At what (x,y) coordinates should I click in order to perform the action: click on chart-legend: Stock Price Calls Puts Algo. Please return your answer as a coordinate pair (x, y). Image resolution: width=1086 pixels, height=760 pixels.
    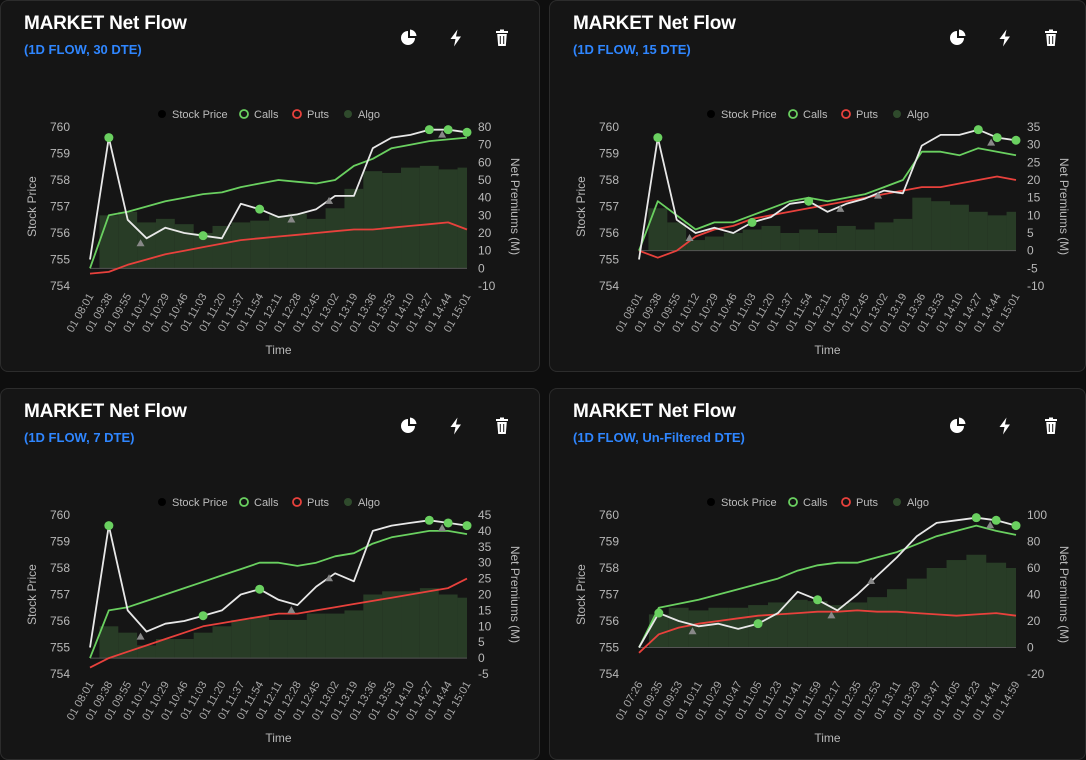
    Looking at the image, I should click on (818, 503).